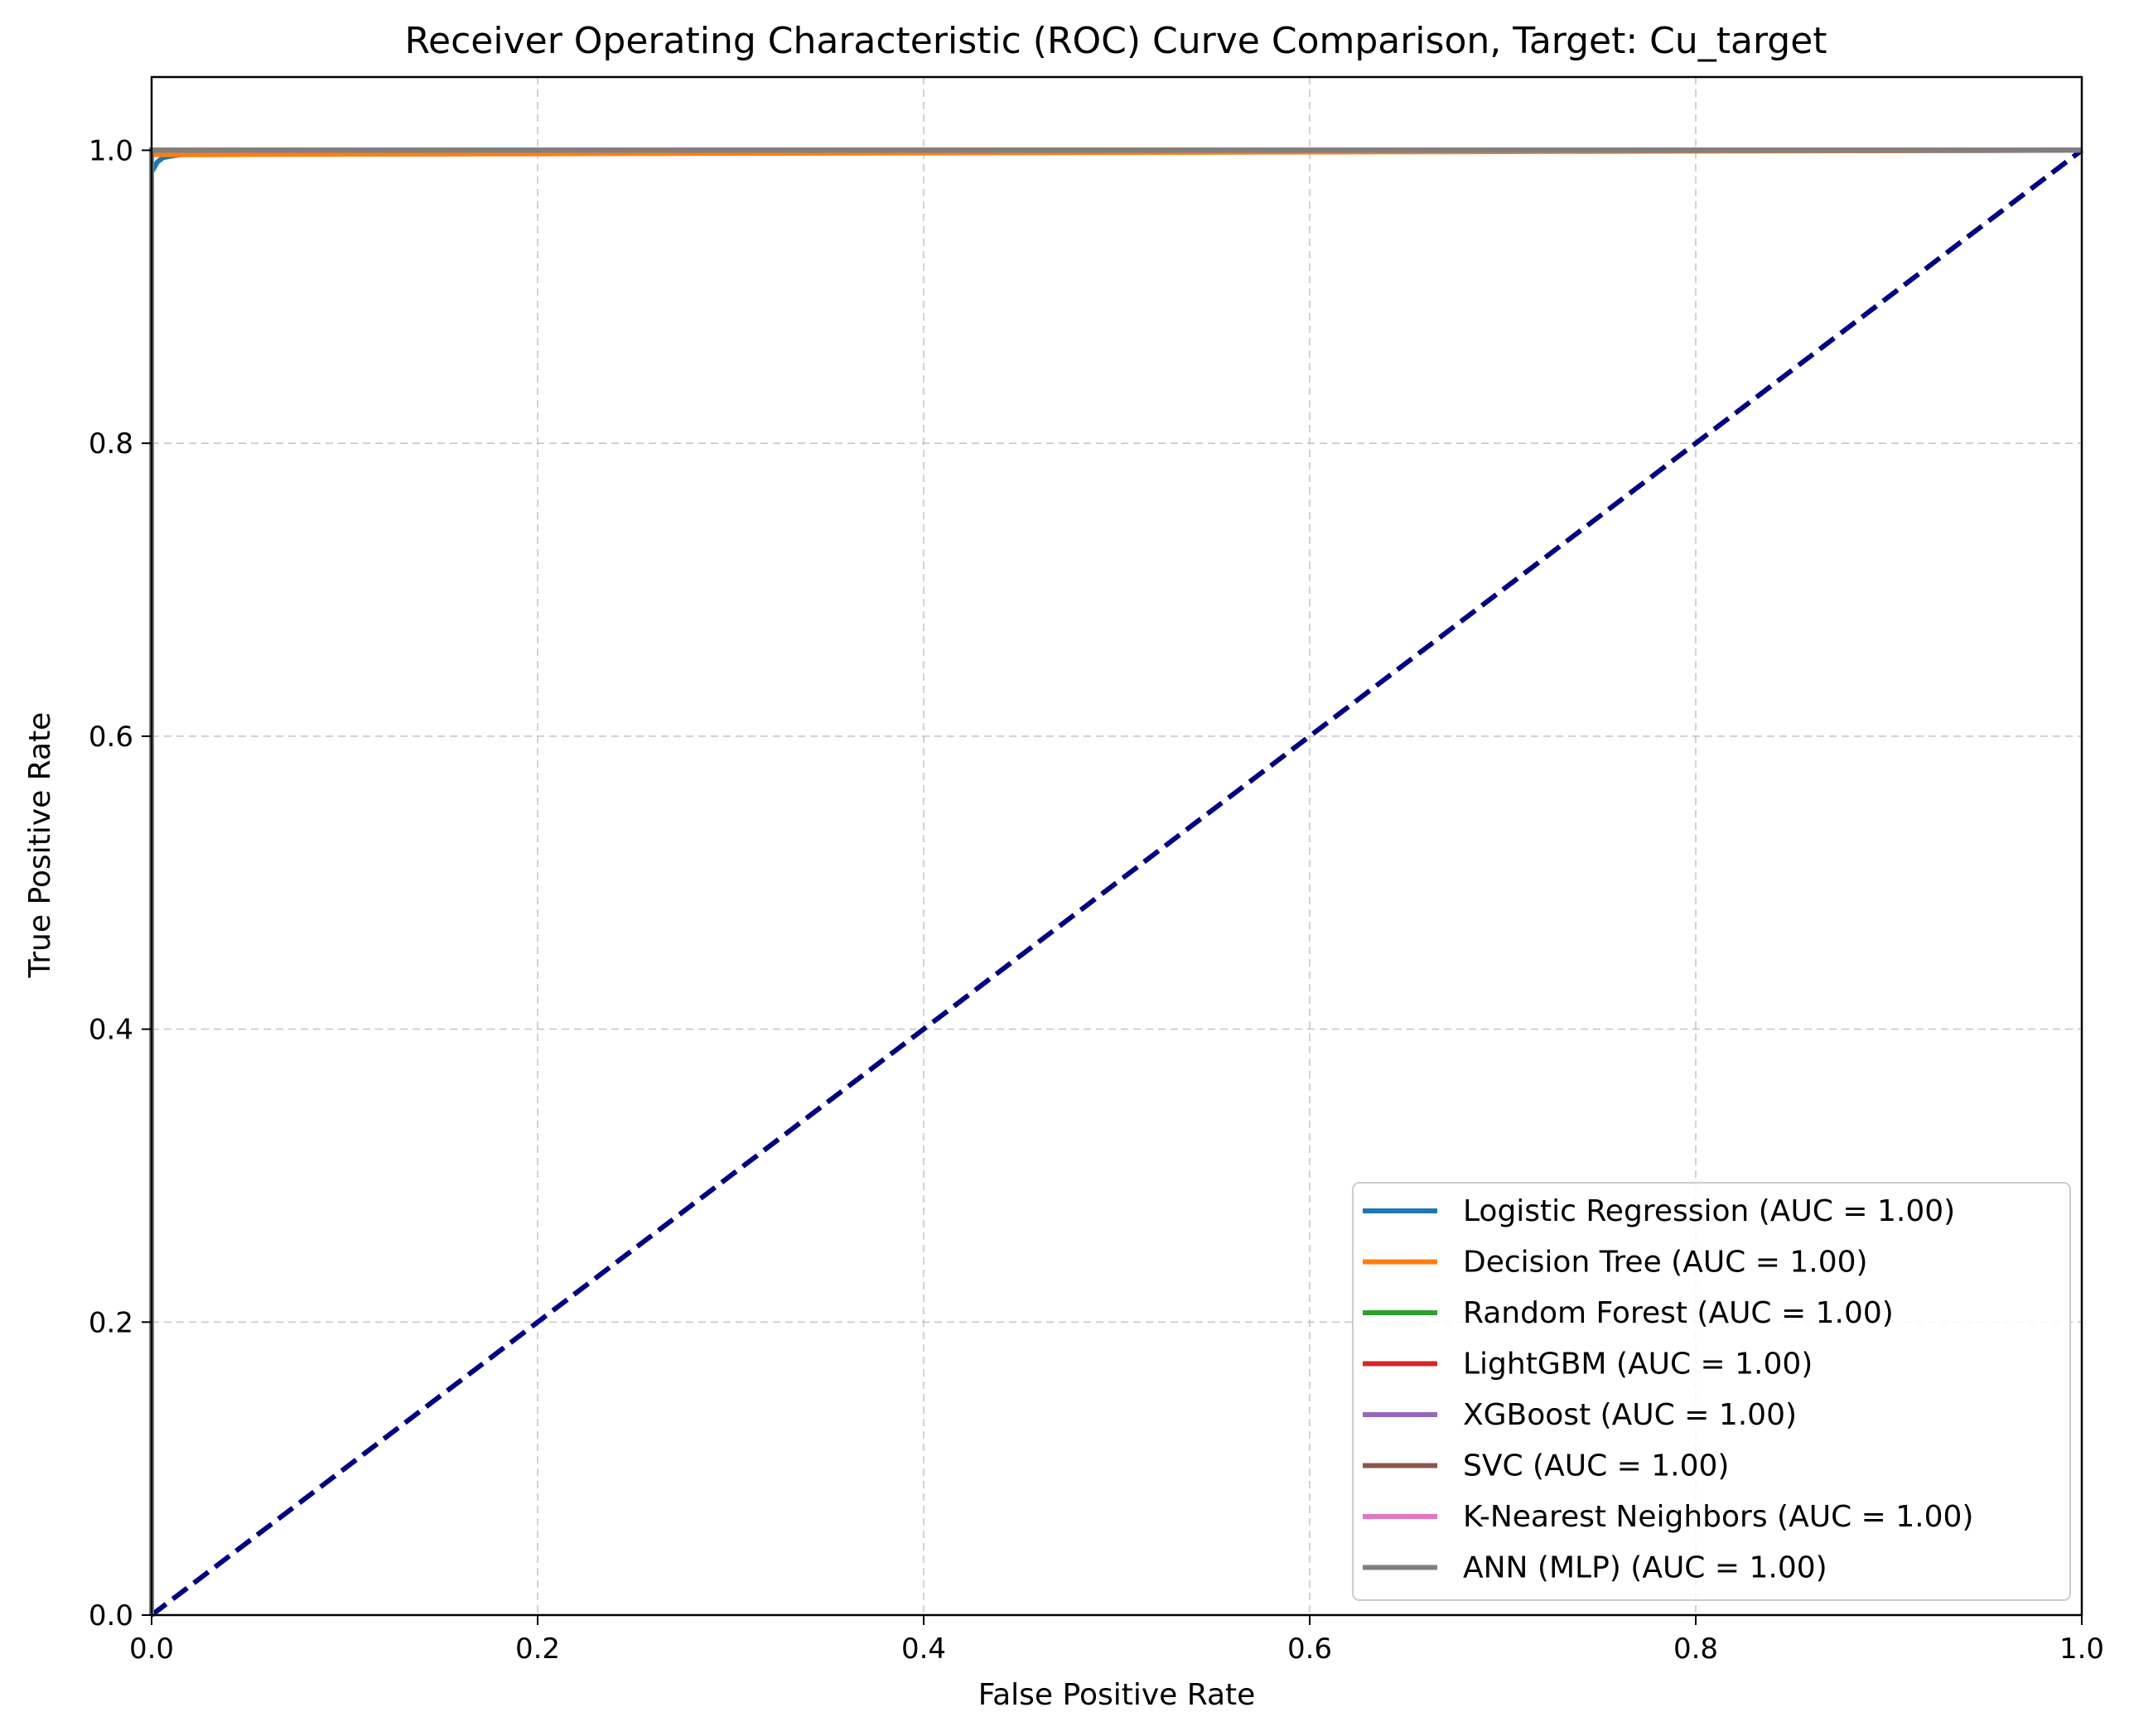  I want to click on y-tick-label: 0.0, so click(111, 1616).